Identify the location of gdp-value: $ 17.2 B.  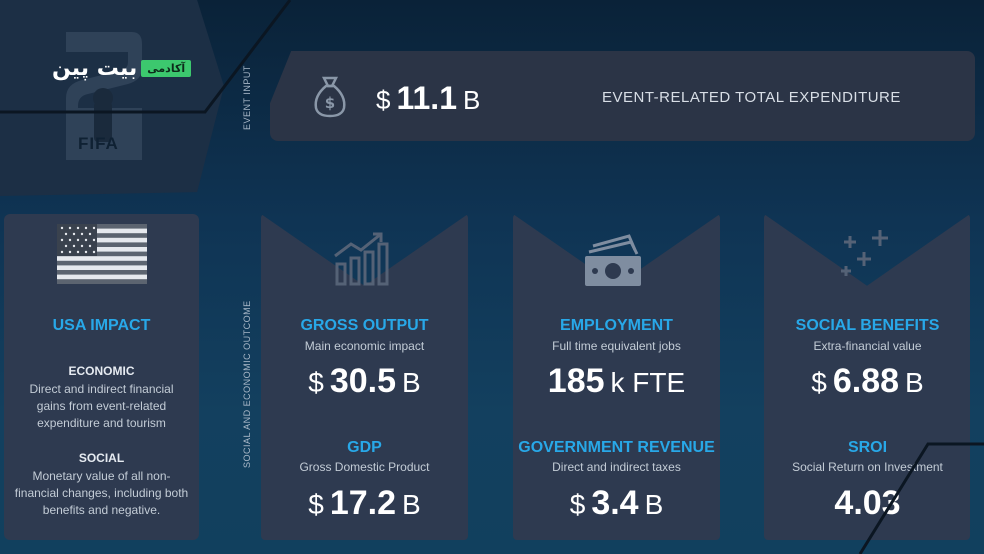
(364, 503).